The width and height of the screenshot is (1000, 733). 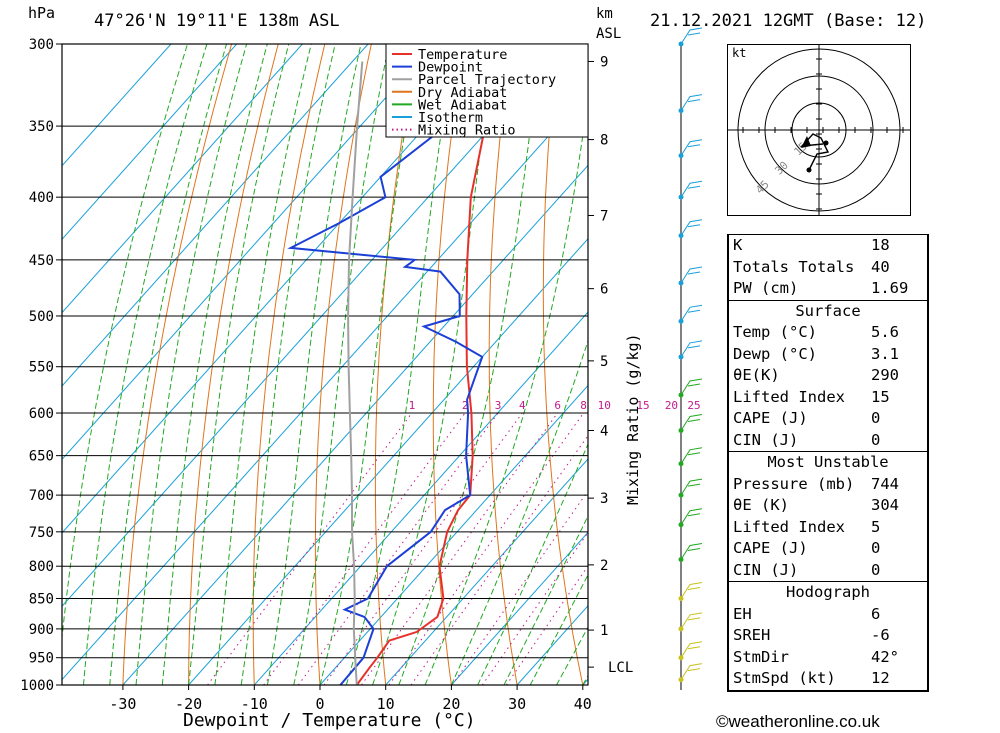 I want to click on surface-title: Surface, so click(x=828, y=310).